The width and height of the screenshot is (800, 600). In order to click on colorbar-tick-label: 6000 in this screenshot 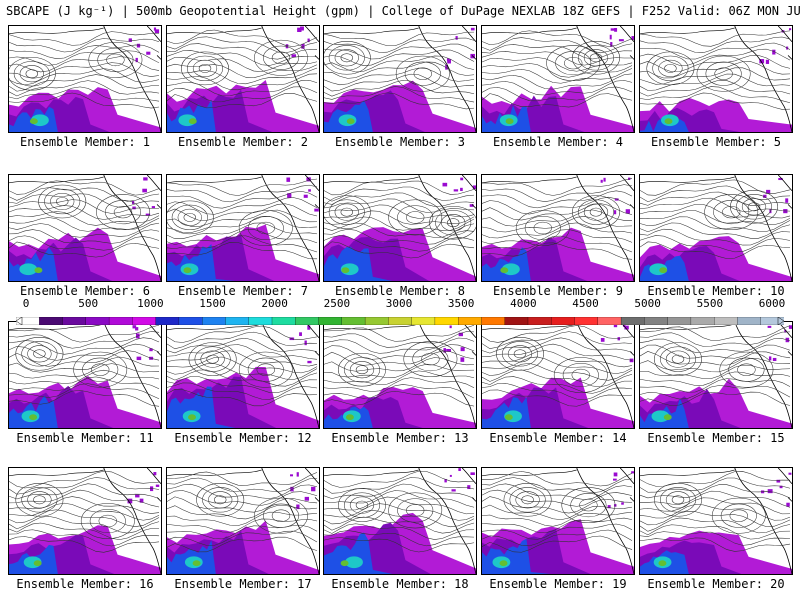, I will do `click(772, 303)`.